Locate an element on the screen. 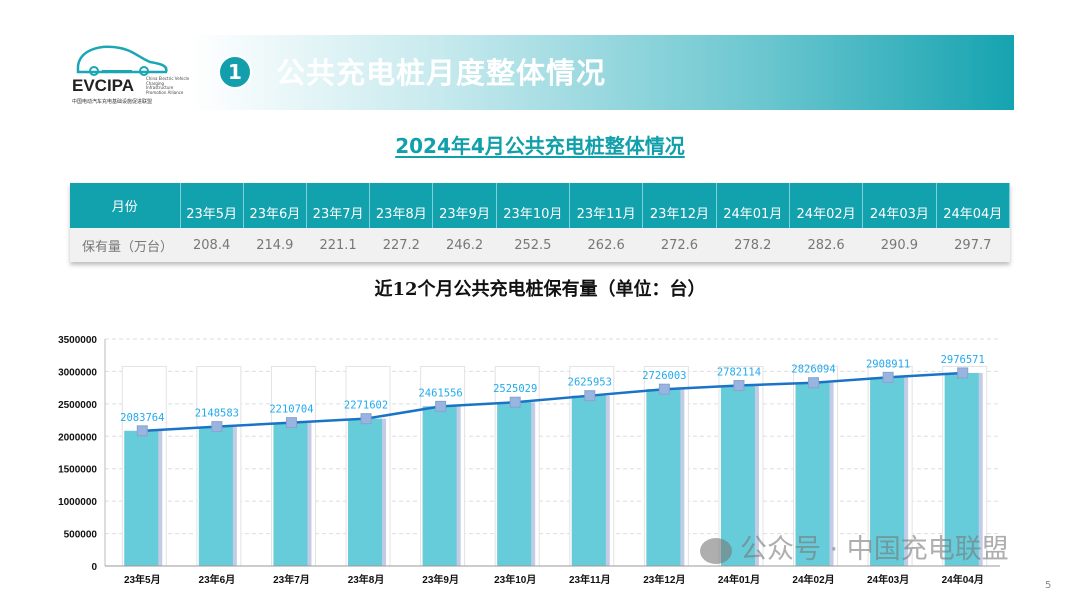  watermark-text: 公众号 · 中国充电联盟 is located at coordinates (874, 549).